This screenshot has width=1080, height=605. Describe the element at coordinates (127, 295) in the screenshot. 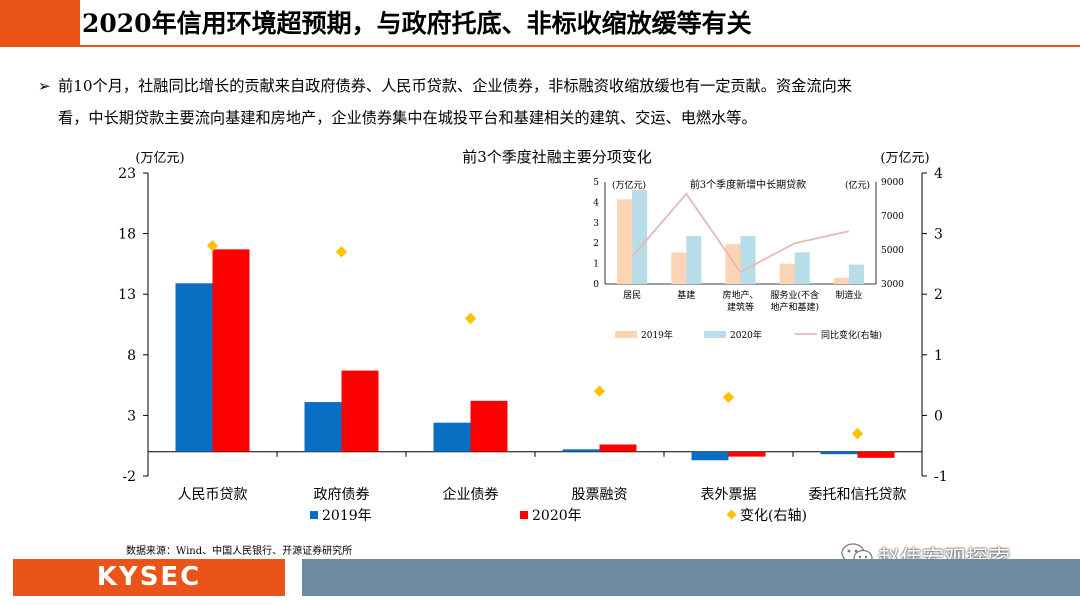

I see `main-ytick-left-label: 13` at that location.